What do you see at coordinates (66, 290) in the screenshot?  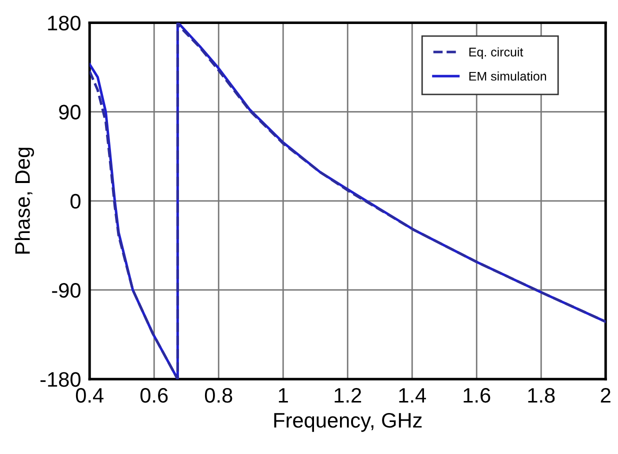 I see `y-tick-label: -90` at bounding box center [66, 290].